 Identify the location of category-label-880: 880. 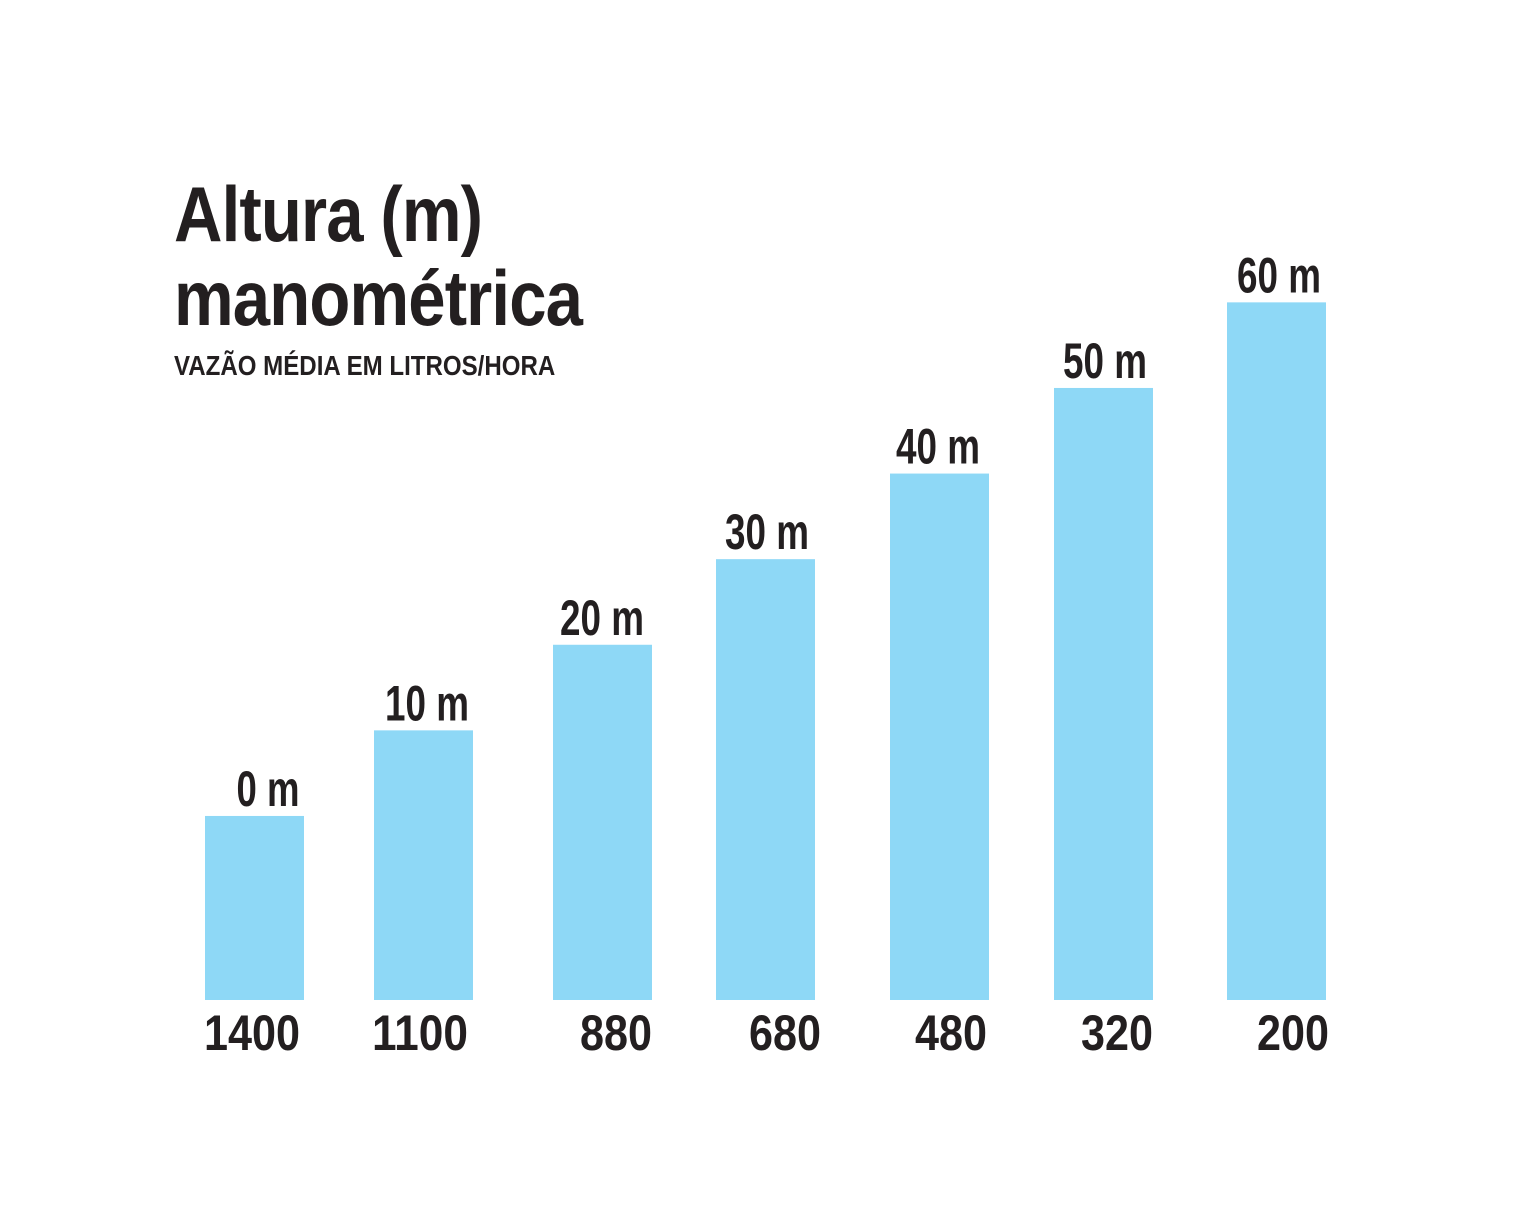
(616, 1033).